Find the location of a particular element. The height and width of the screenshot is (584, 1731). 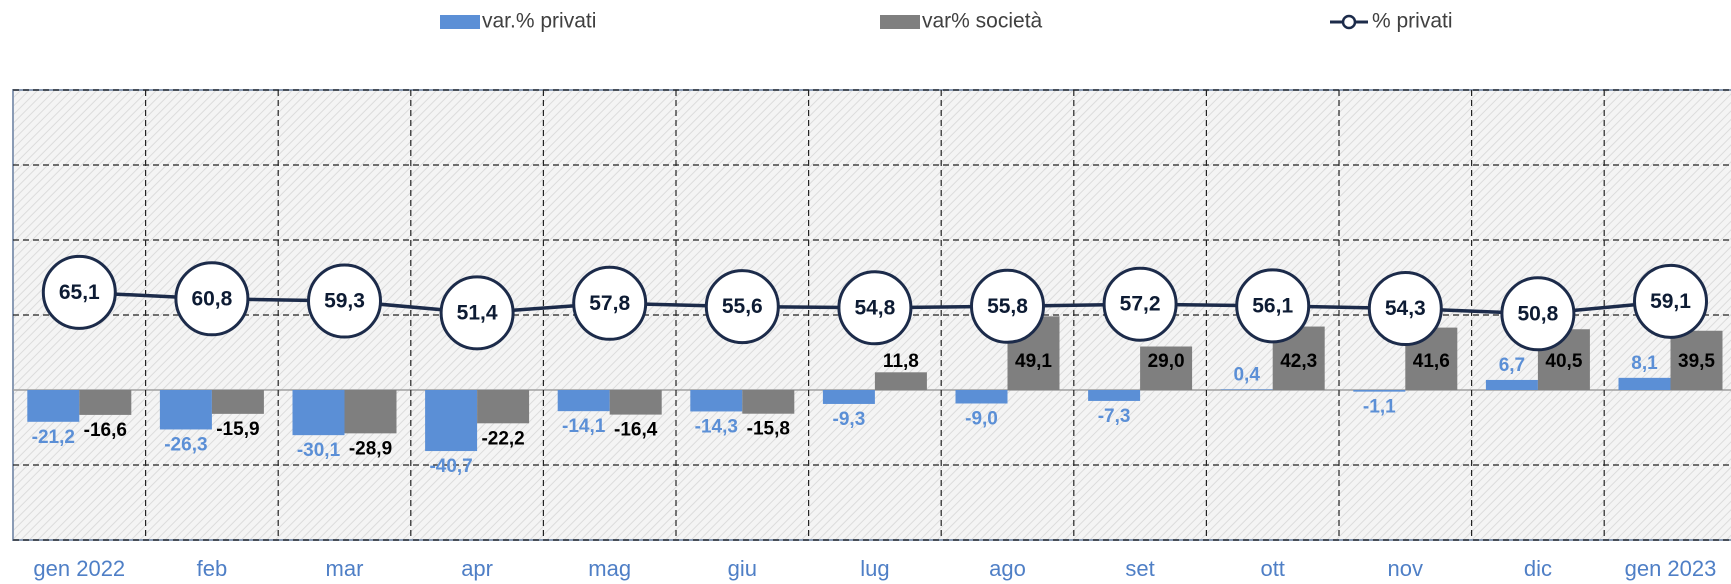

x-tick-label: ago is located at coordinates (1007, 568).